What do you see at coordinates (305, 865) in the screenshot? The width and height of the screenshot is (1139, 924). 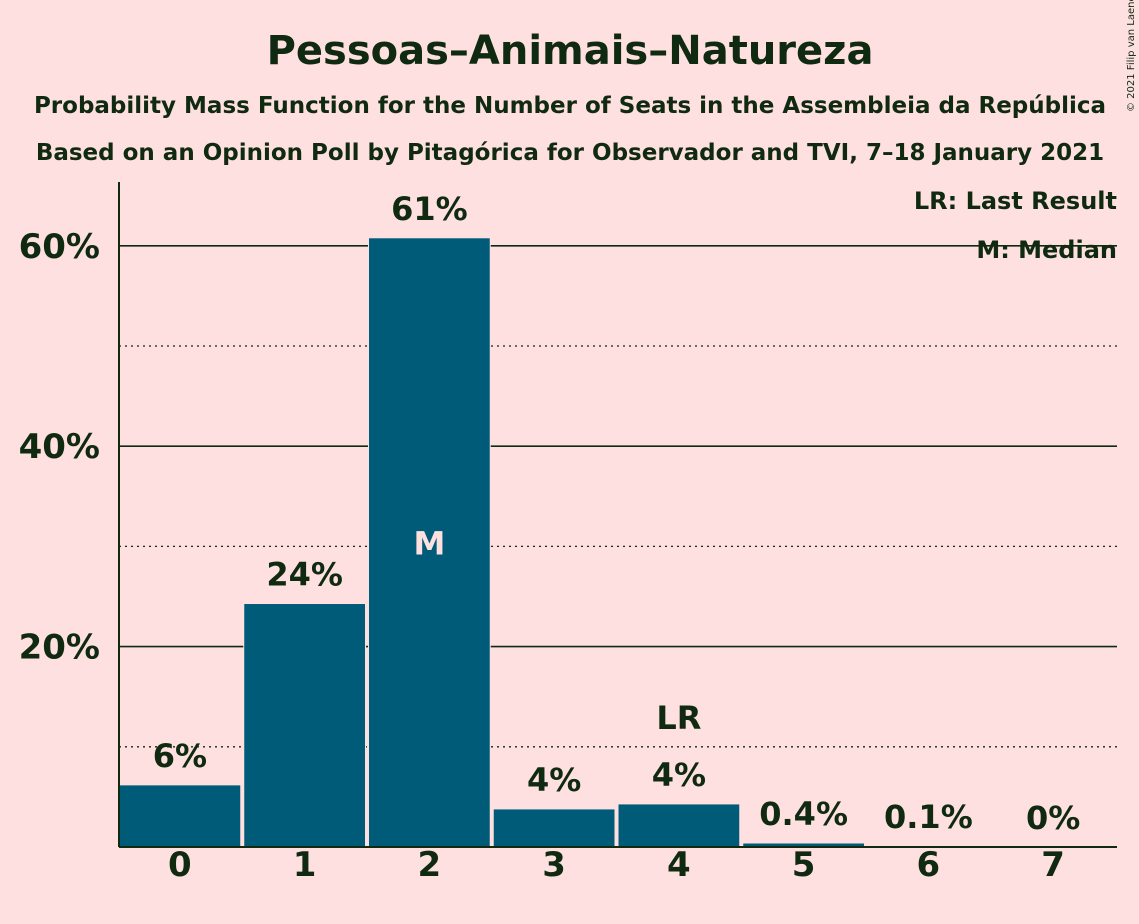 I see `x-tick-label: 1` at bounding box center [305, 865].